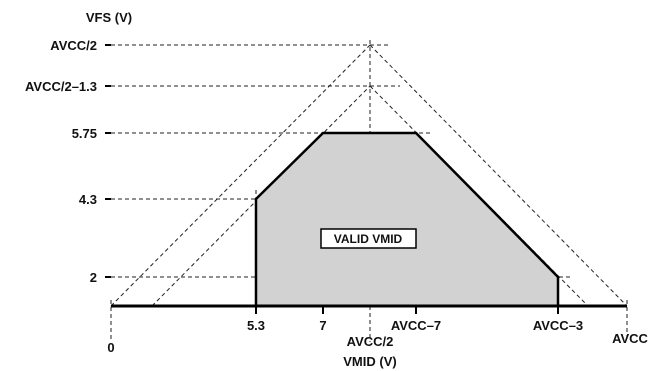 This screenshot has height=371, width=652. I want to click on xtick-label-xm7: AVCC–7, so click(416, 325).